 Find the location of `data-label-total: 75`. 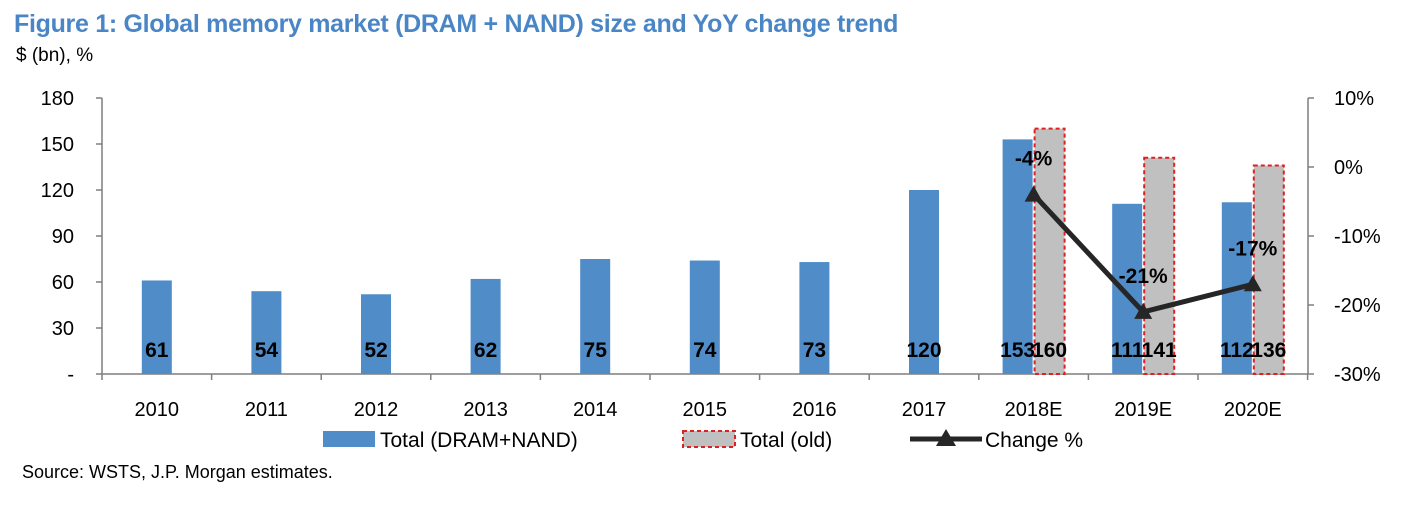

data-label-total: 75 is located at coordinates (596, 350).